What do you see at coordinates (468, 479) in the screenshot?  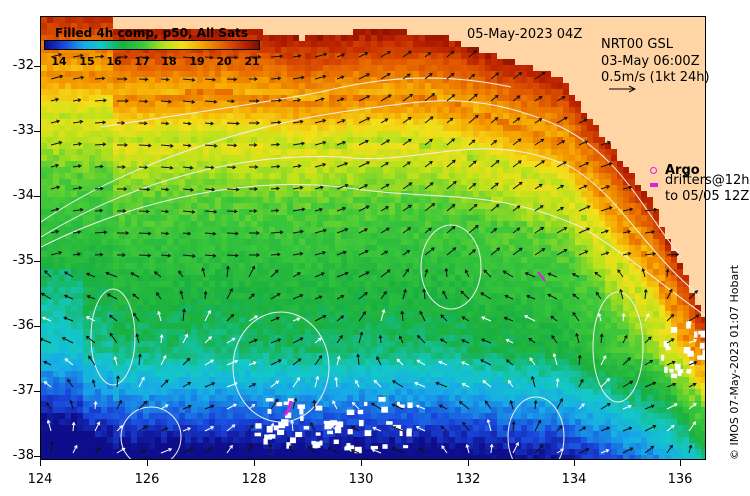 I see `x-tick-label: 132` at bounding box center [468, 479].